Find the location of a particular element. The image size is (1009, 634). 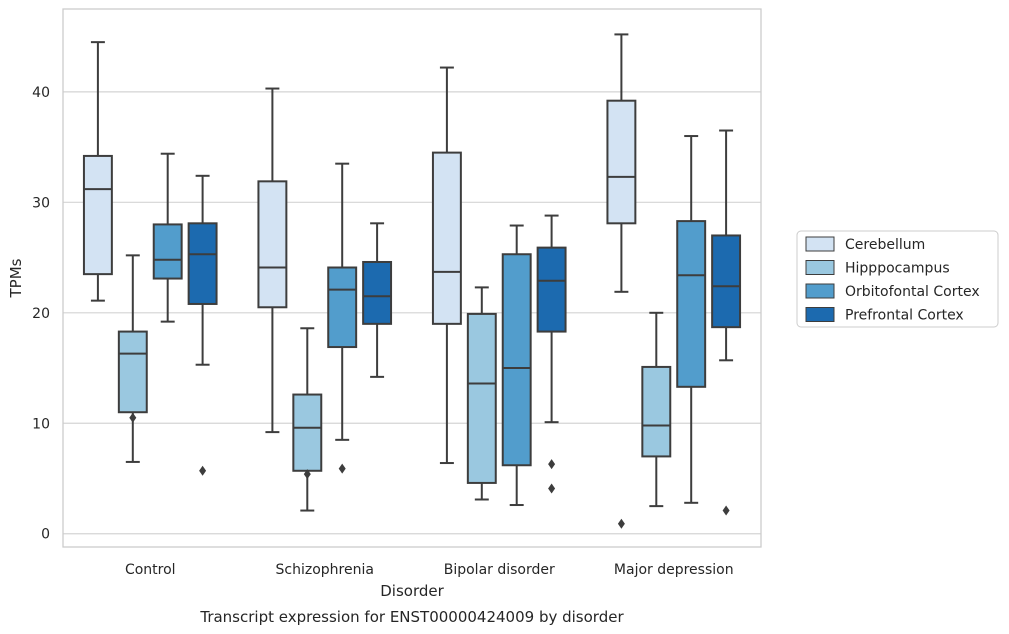

x-tick-label: Major depression is located at coordinates (674, 570).